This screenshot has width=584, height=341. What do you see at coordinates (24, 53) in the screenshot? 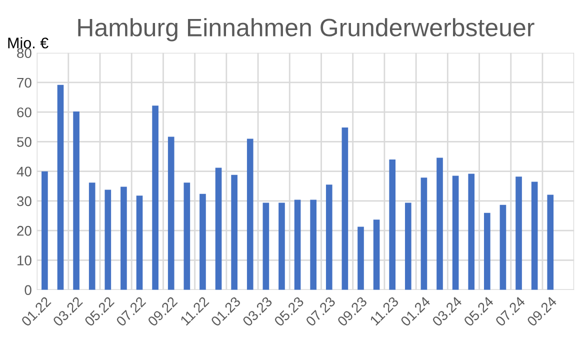
I see `y-tick-label: 80` at bounding box center [24, 53].